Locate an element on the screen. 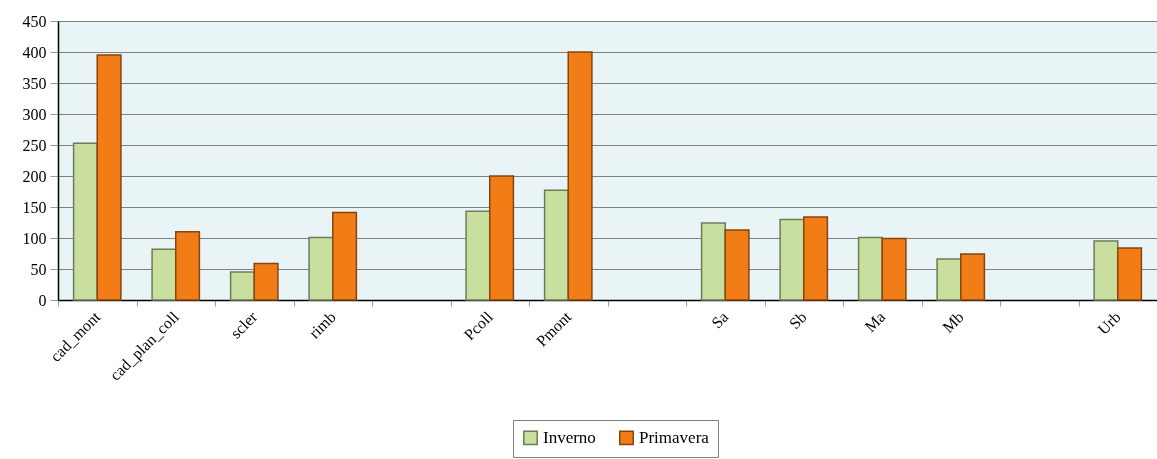 This screenshot has height=459, width=1157. y-tick-label: 100 is located at coordinates (34, 238).